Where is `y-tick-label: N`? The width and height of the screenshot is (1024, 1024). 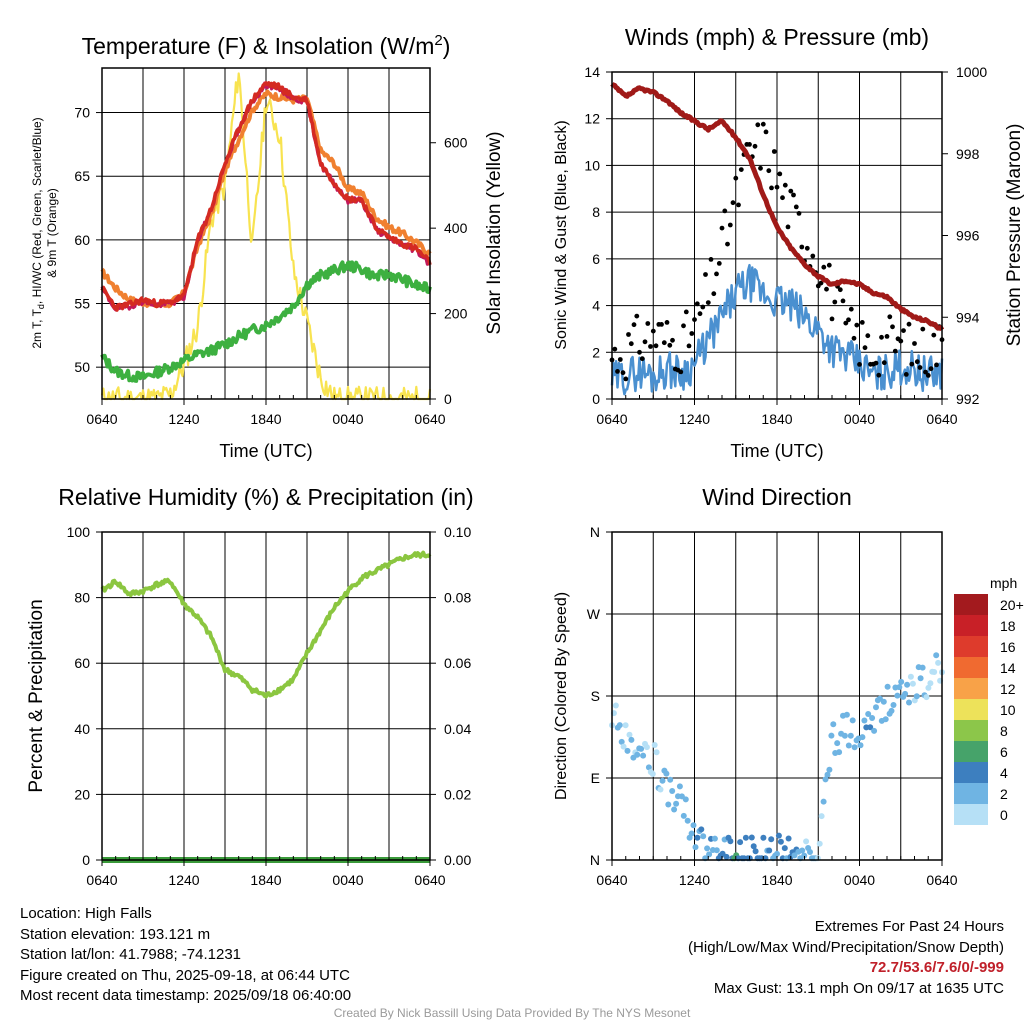 y-tick-label: N is located at coordinates (595, 860).